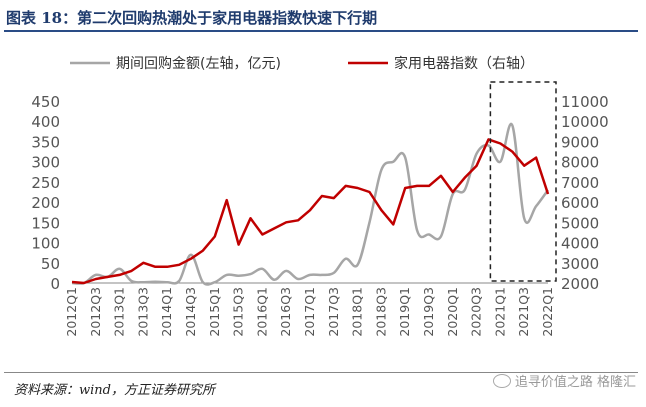 This screenshot has height=407, width=646. Describe the element at coordinates (452, 312) in the screenshot. I see `x-tick-label: 2020Q1` at that location.